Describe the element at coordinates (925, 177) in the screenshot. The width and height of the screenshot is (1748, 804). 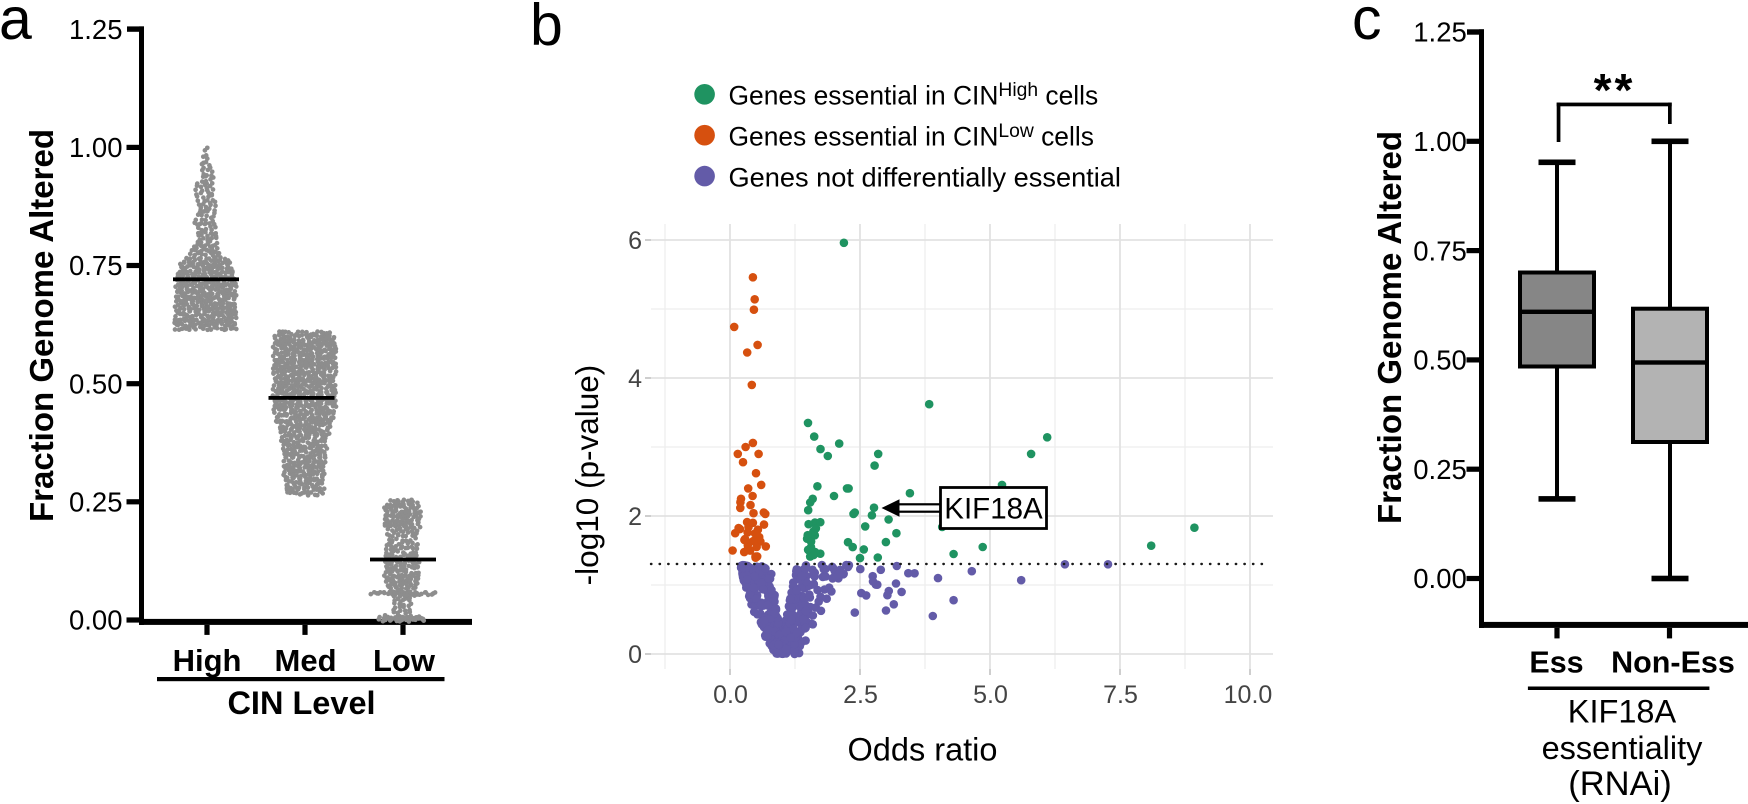
I see `svg-text:Genes not differentially essen: Genes not differentially essential` at that location.